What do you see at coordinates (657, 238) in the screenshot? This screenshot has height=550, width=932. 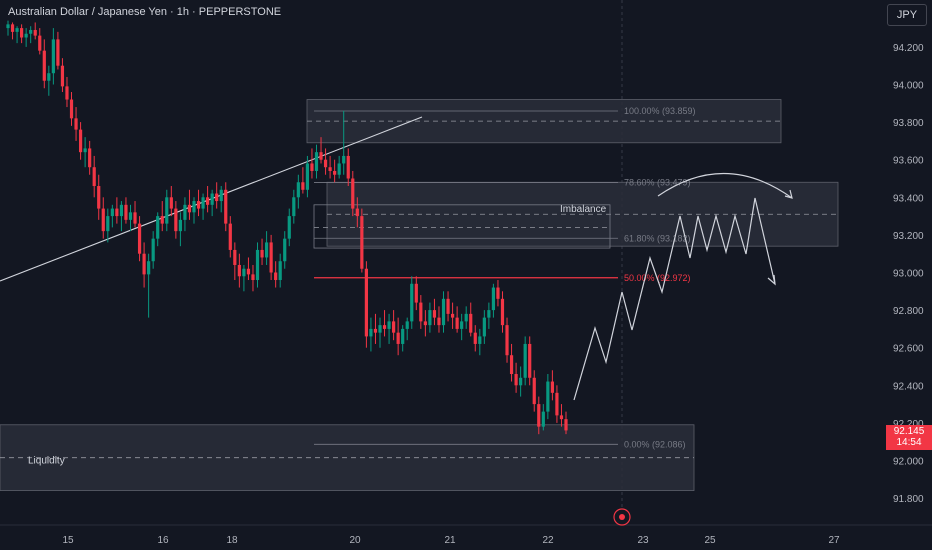 I see `fib-level-label-2: 61.80% (93.182)` at bounding box center [657, 238].